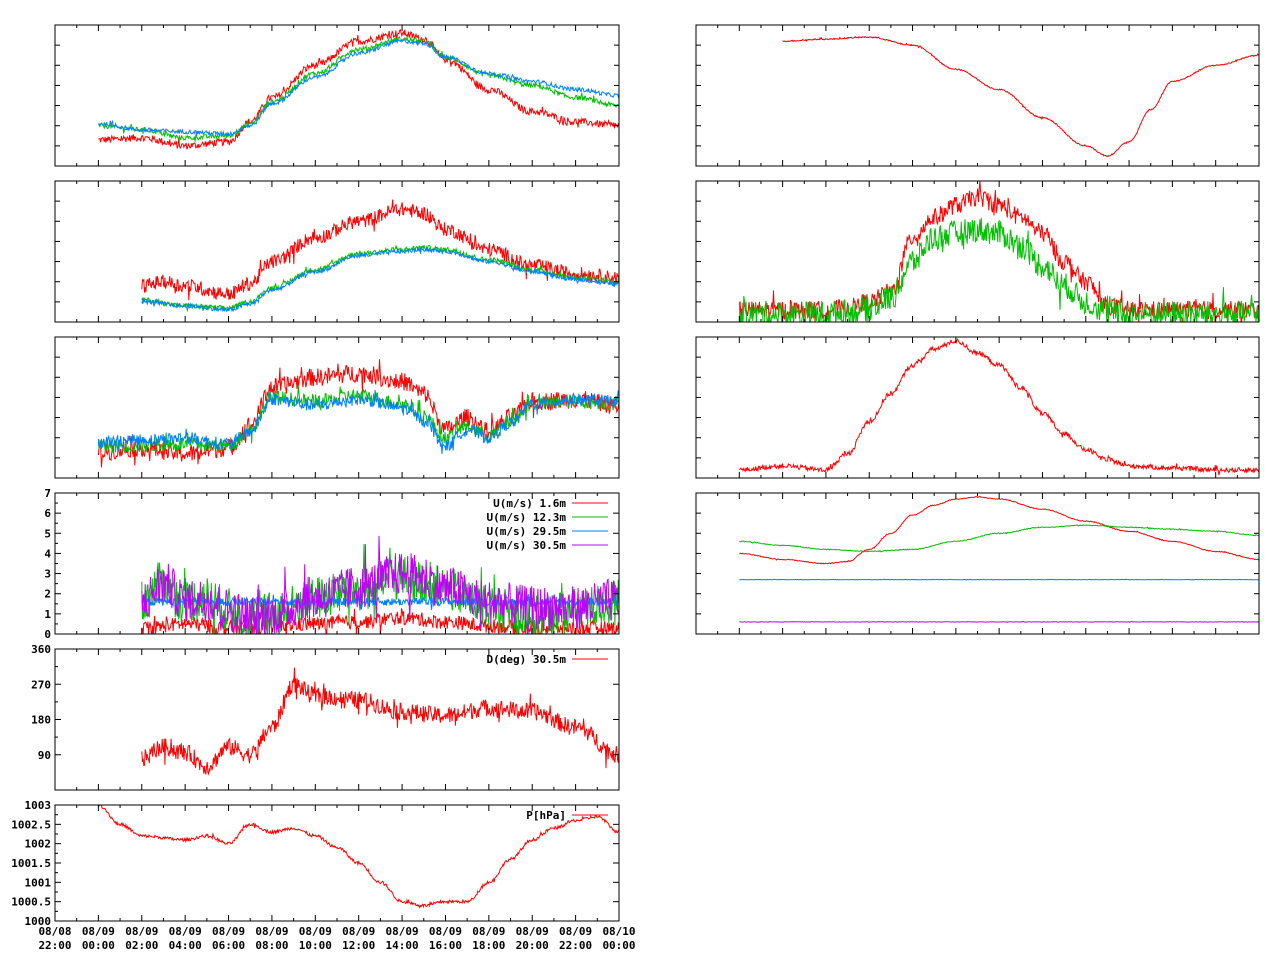 The image size is (1280, 960). I want to click on pressure-panel-ytick-label: 1002.5, so click(31, 824).